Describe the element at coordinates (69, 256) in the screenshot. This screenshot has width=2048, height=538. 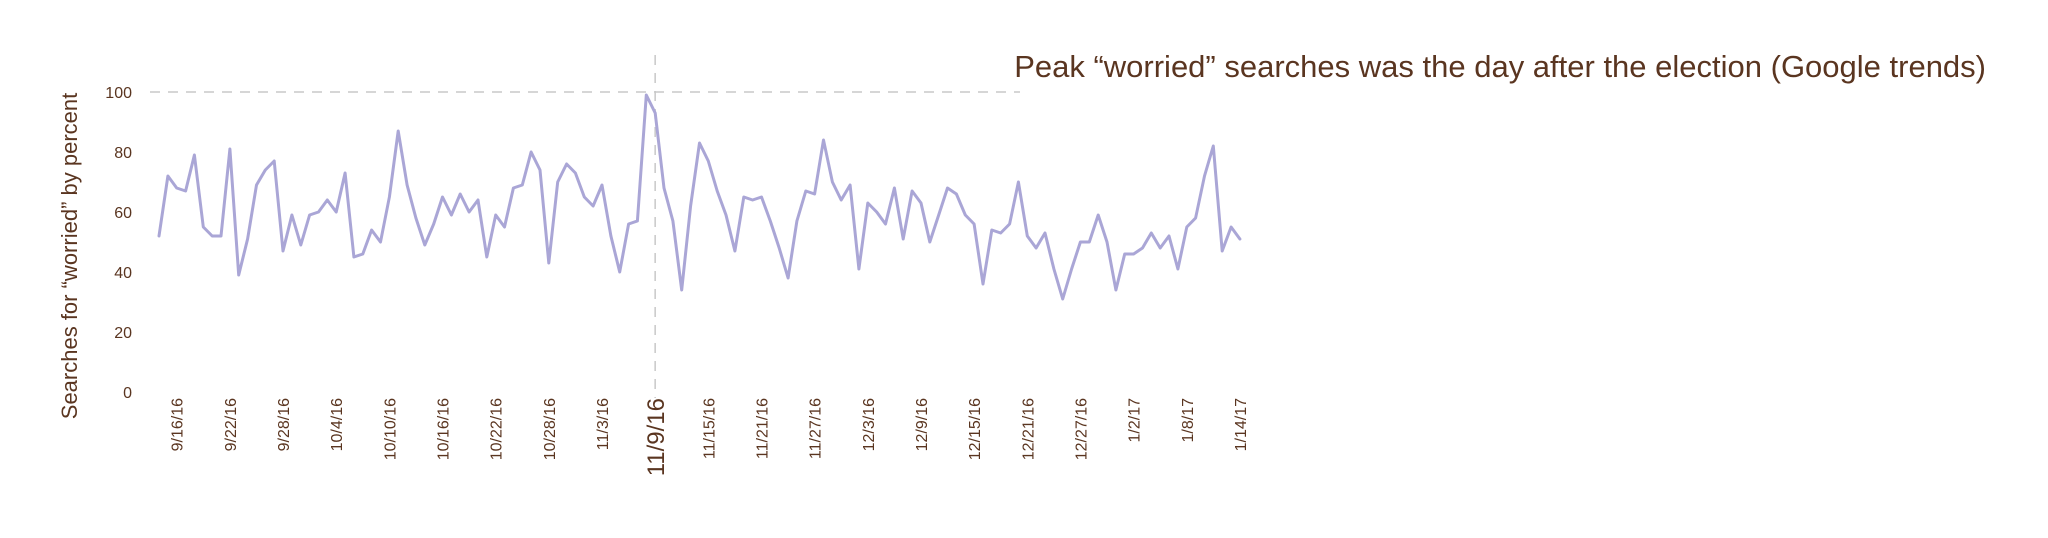
I see `y-axis-label: Searches for “worried” by percent` at that location.